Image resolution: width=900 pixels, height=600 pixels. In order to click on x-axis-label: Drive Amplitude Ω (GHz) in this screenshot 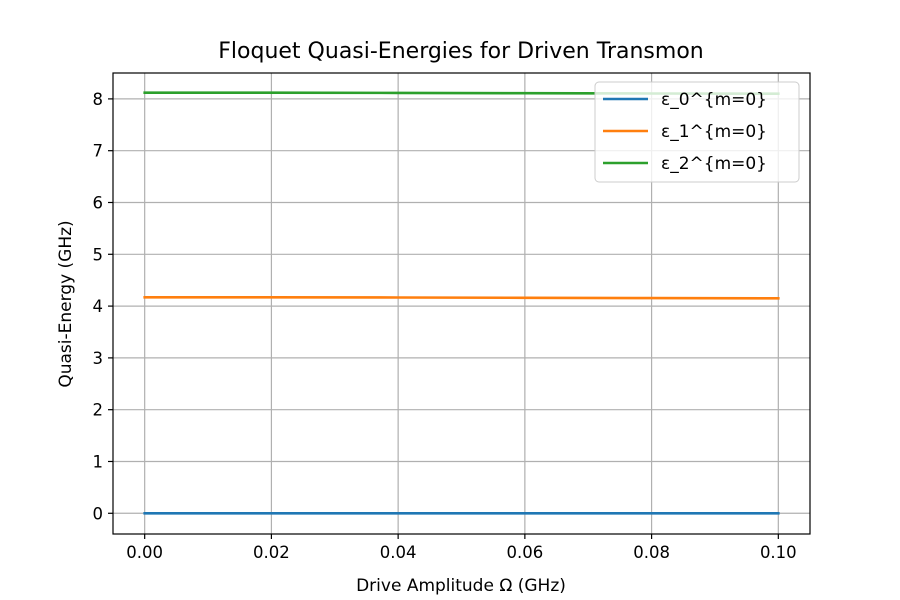, I will do `click(461, 586)`.